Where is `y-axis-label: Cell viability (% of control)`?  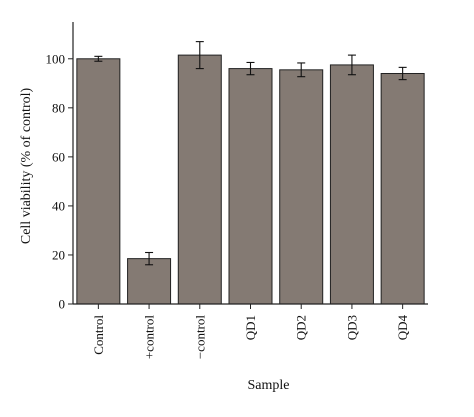 y-axis-label: Cell viability (% of control) is located at coordinates (26, 166).